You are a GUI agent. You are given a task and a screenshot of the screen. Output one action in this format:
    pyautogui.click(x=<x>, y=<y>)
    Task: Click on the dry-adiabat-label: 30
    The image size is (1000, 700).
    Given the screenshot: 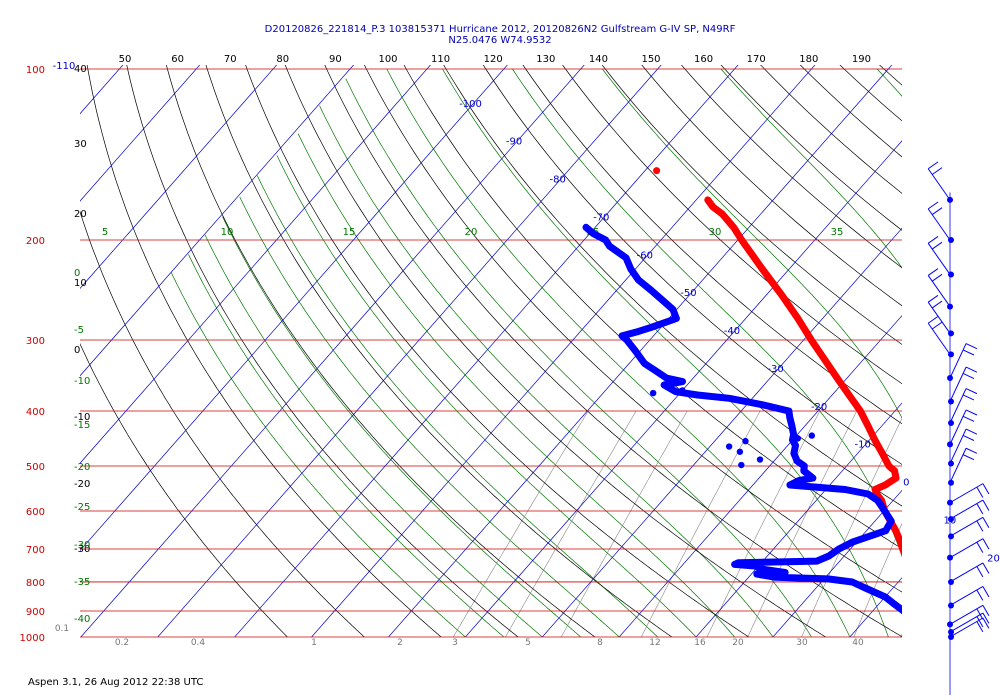 What is the action you would take?
    pyautogui.click(x=80, y=144)
    